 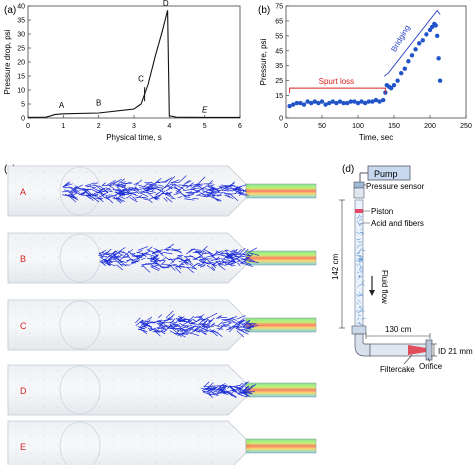 I want to click on simulation-row: A, so click(x=162, y=191).